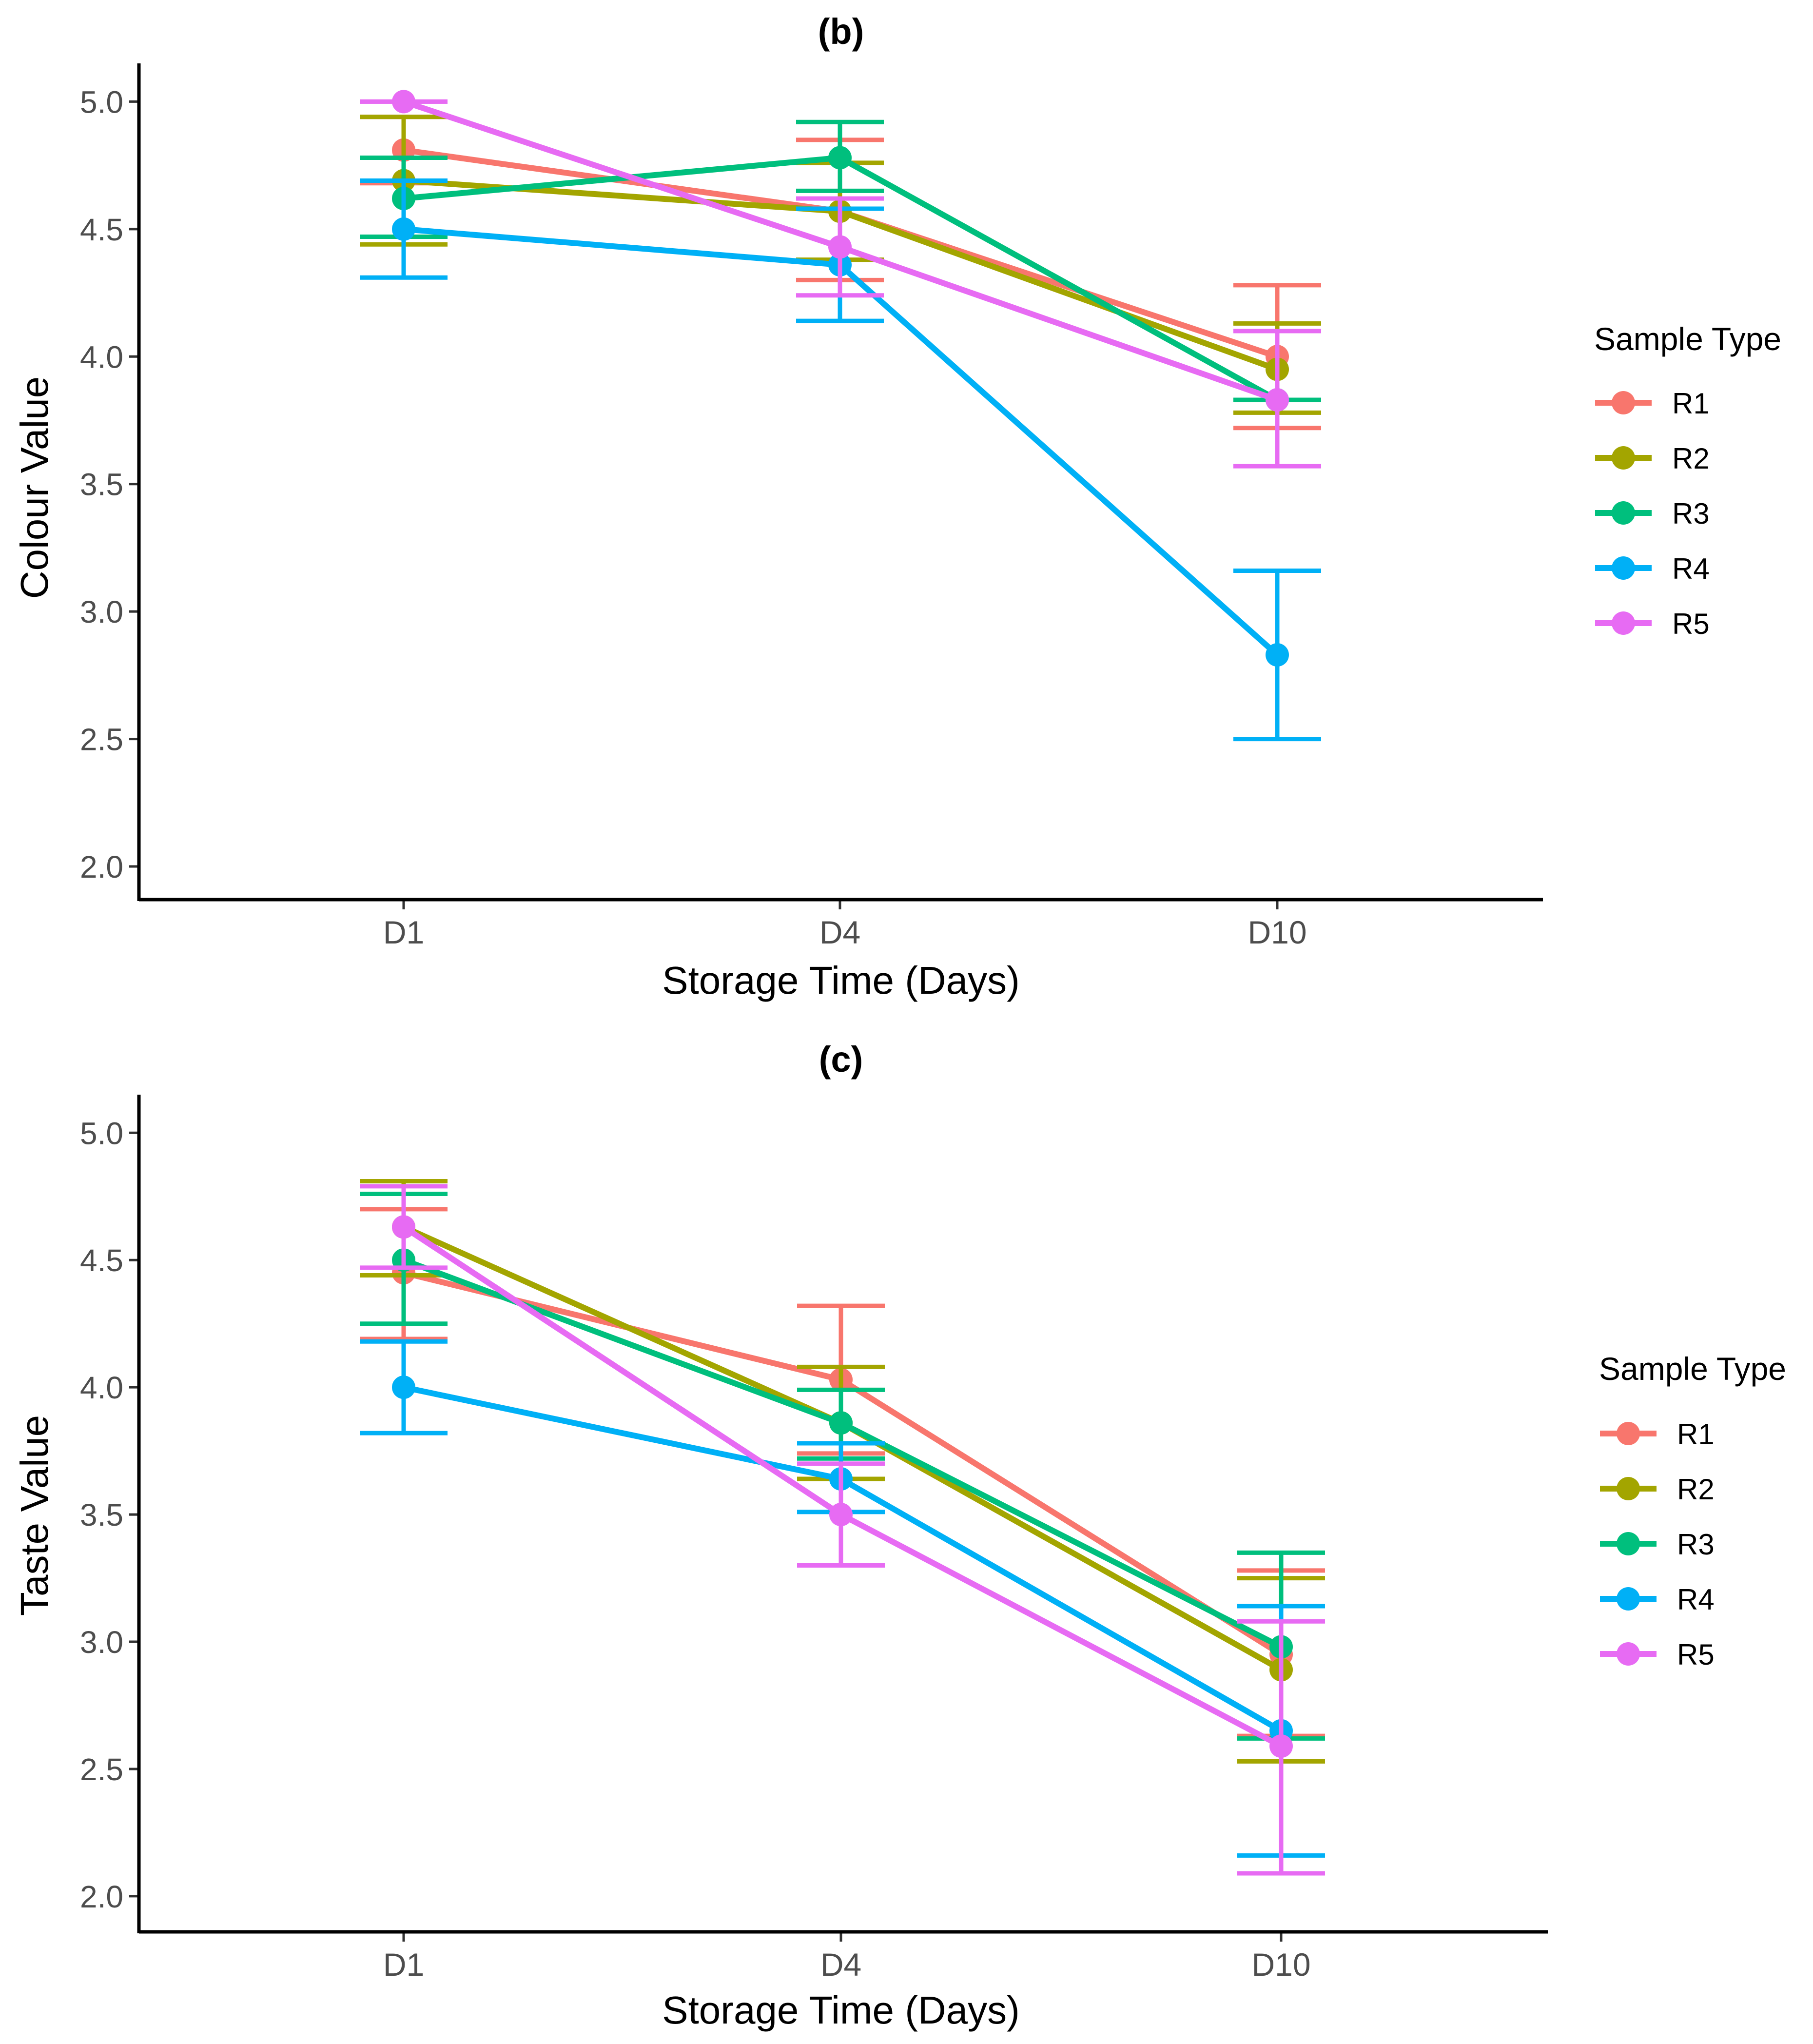 The image size is (1813, 2044). I want to click on series-R5, so click(841, 279).